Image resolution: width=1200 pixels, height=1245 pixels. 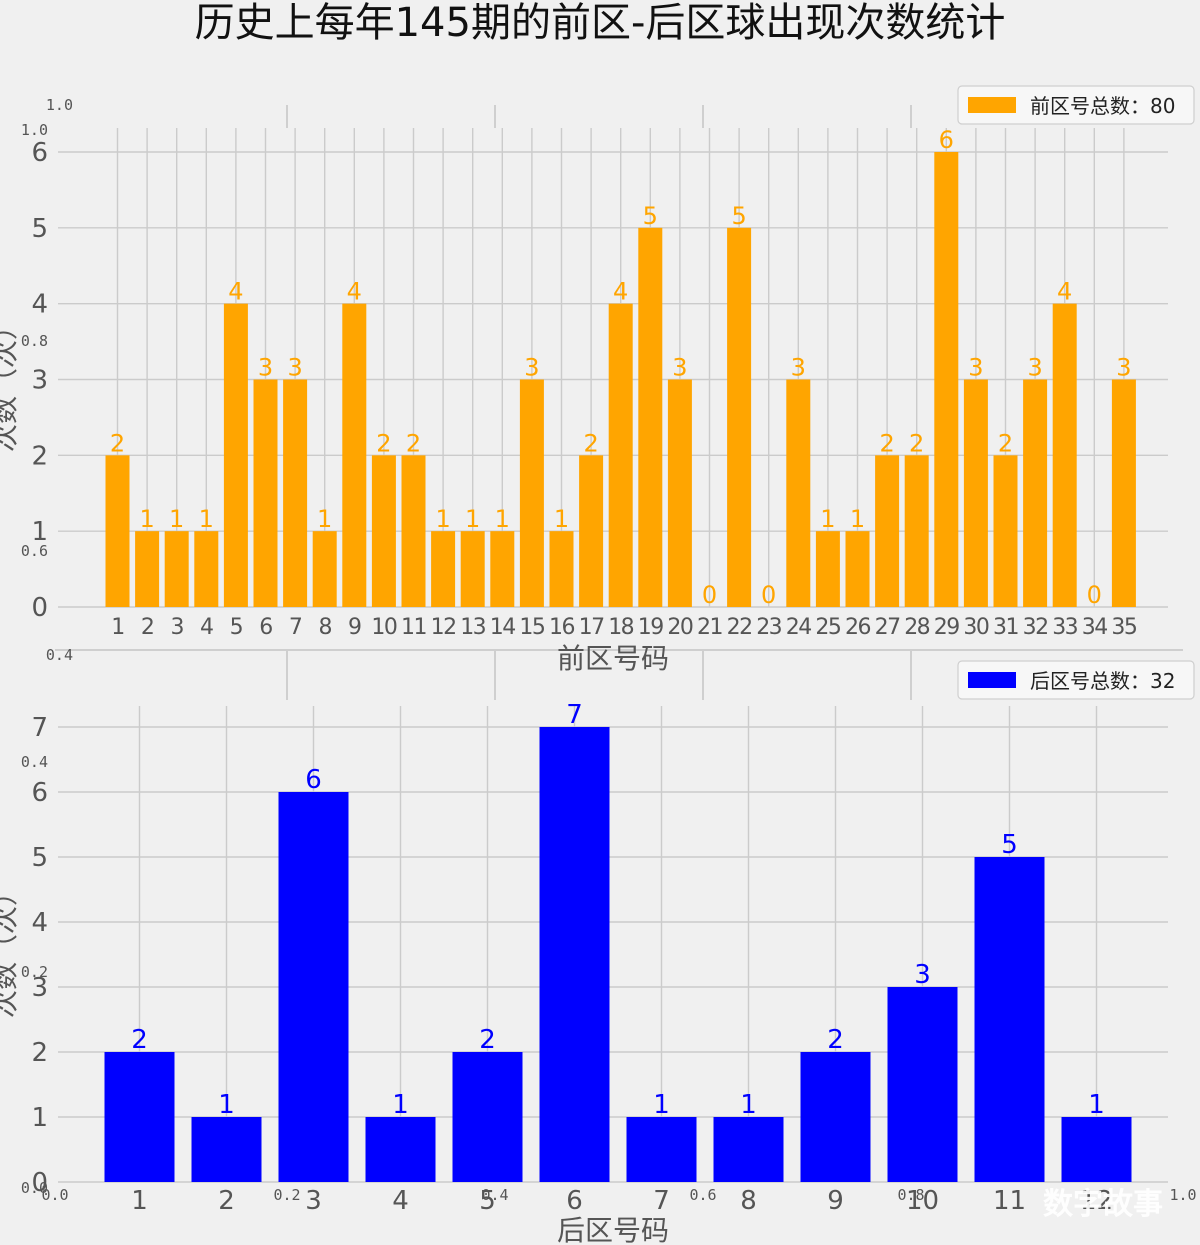 I want to click on y-axis-title: 次数（次）, so click(x=10, y=948).